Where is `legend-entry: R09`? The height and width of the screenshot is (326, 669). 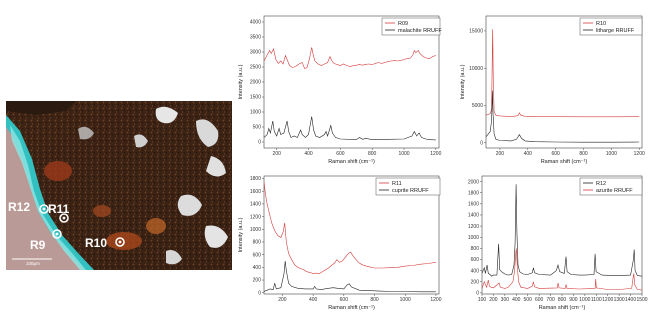 legend-entry: R09 is located at coordinates (403, 24).